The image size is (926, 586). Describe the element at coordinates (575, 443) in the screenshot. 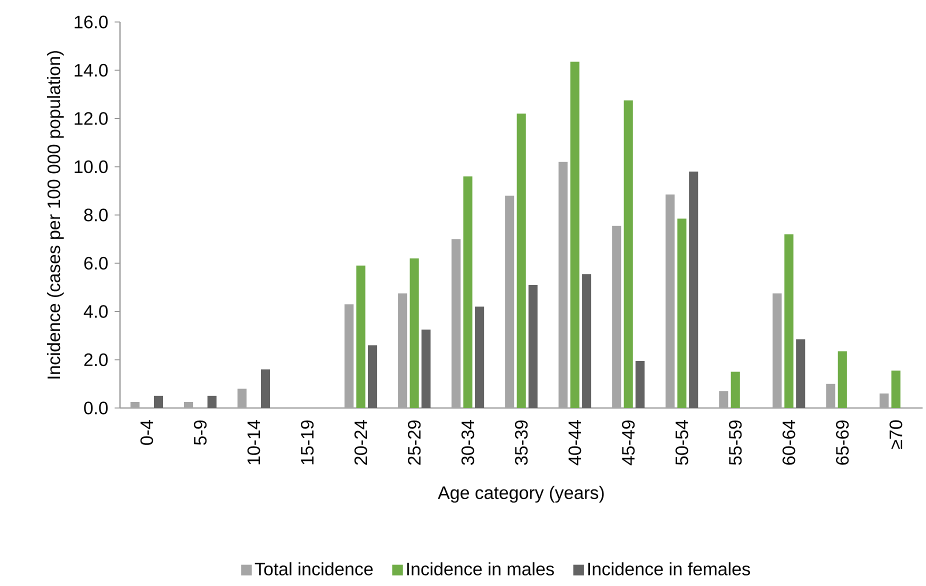

I see `x-tick-label: 40-44` at that location.